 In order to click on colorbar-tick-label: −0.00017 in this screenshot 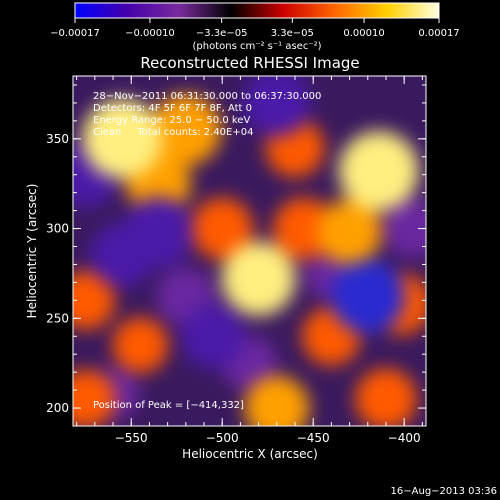, I will do `click(75, 33)`.